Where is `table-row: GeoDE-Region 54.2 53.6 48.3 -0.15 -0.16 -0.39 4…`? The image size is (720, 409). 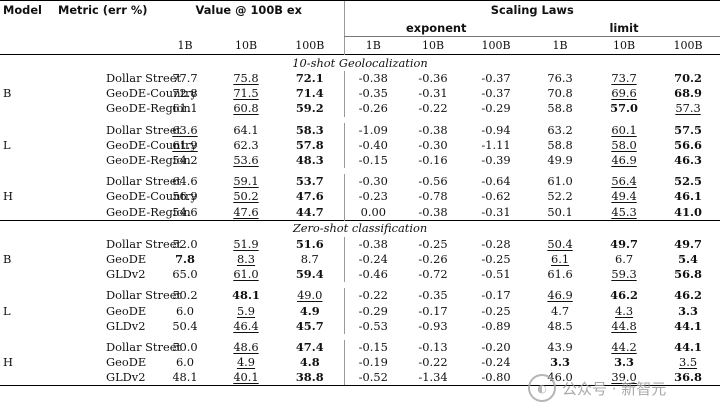
table-row: GeoDE-Region 54.2 53.6 48.3 -0.15 -0.16 -0.39 4… is located at coordinates (360, 160).